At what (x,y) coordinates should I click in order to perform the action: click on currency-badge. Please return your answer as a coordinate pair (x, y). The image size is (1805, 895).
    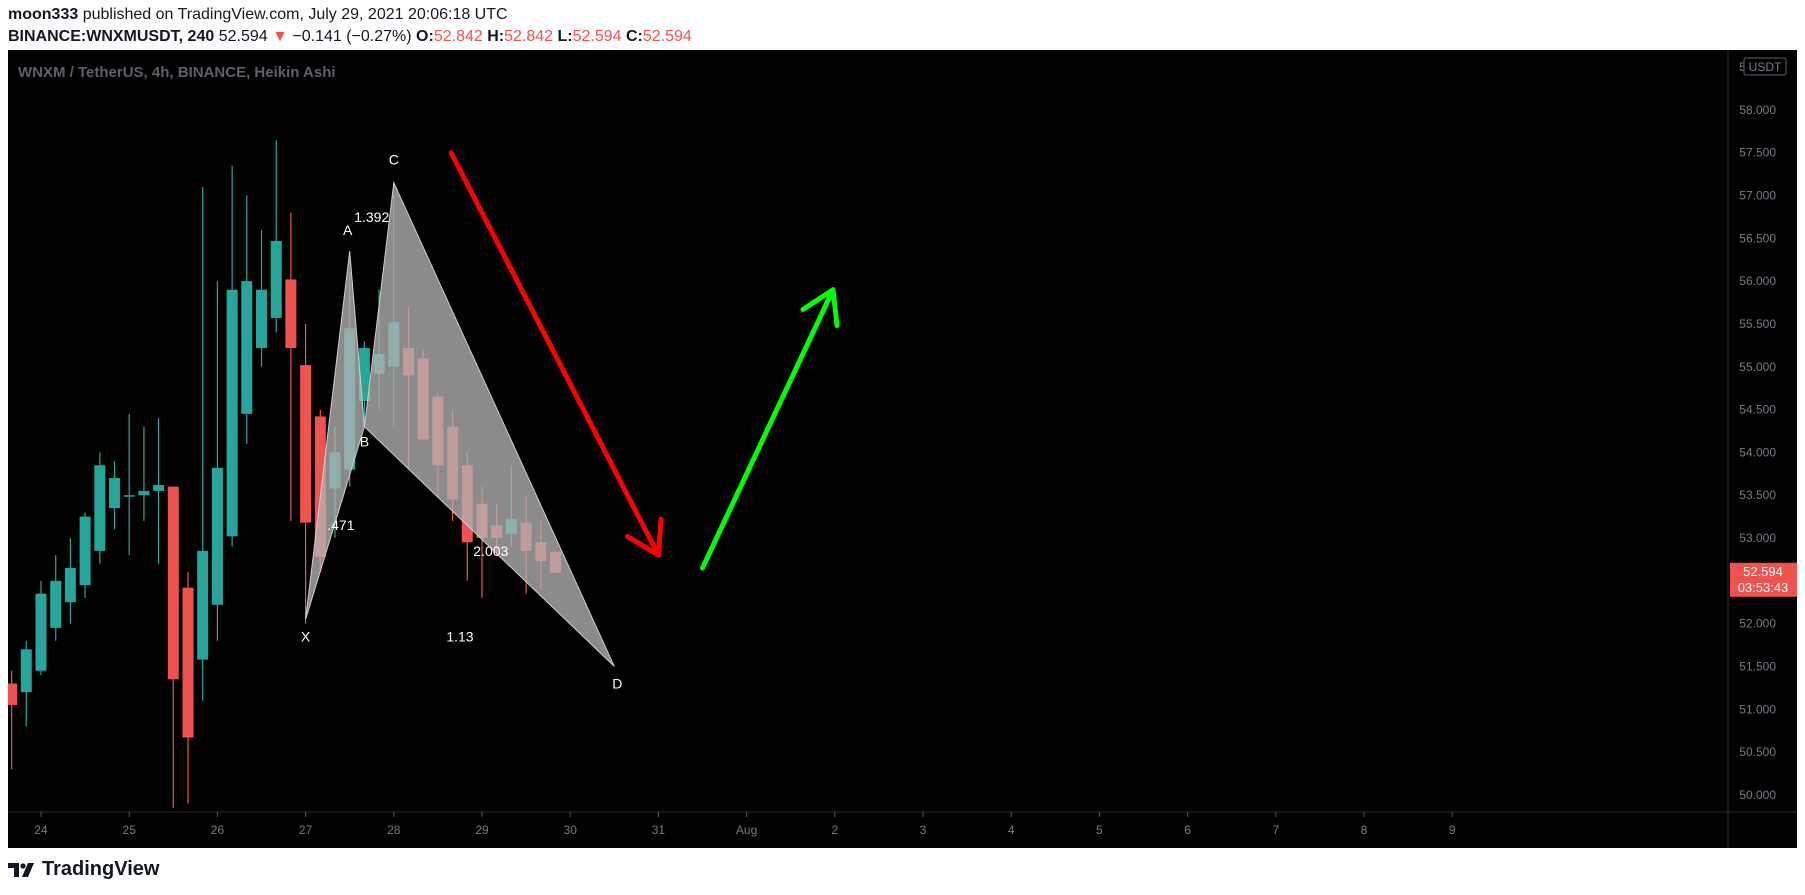
    Looking at the image, I should click on (1765, 66).